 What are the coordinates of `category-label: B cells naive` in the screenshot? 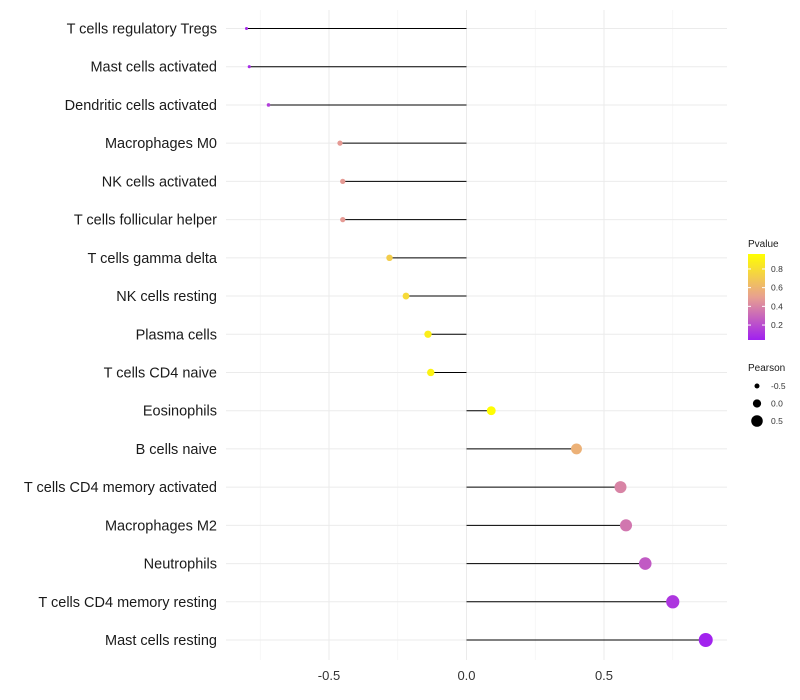 It's located at (176, 450).